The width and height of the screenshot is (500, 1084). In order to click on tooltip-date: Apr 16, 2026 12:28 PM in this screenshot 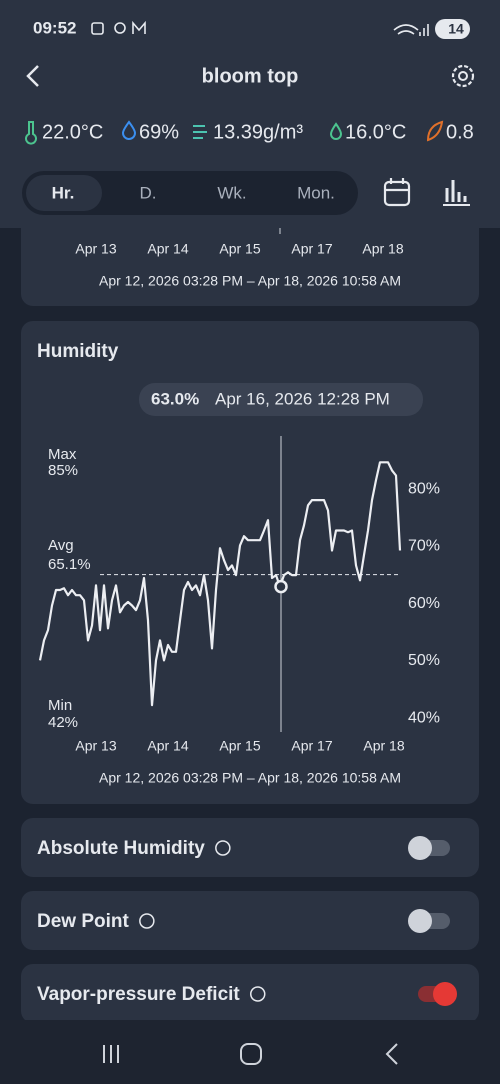, I will do `click(302, 398)`.